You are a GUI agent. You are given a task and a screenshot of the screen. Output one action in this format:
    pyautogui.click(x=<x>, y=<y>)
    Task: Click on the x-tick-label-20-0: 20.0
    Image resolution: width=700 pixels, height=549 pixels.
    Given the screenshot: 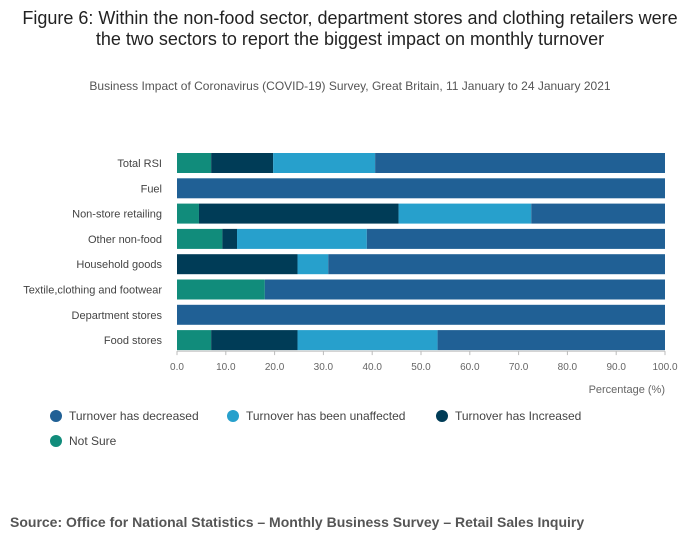 What is the action you would take?
    pyautogui.click(x=275, y=367)
    